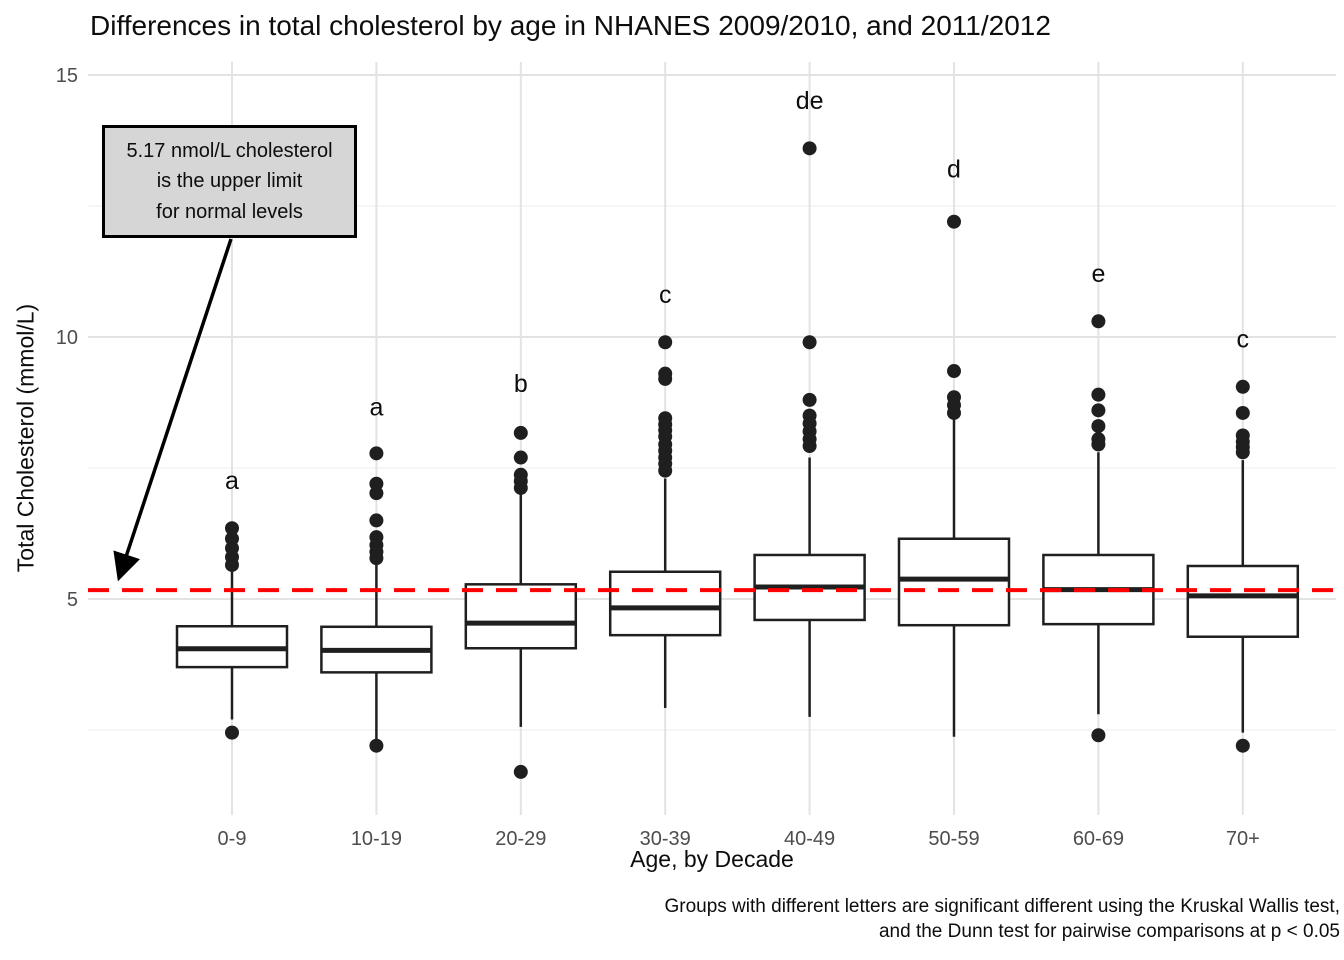 Image resolution: width=1344 pixels, height=960 pixels. I want to click on x-tick-label: 0-9, so click(232, 839).